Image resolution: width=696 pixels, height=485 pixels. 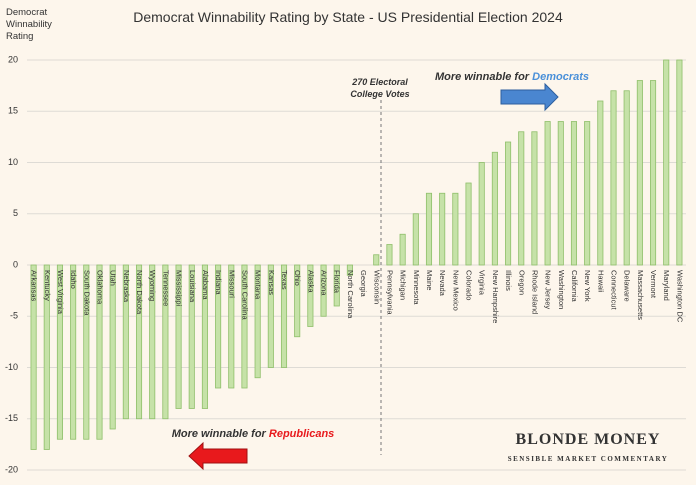 I want to click on x-tick-label: Kentucky, so click(x=47, y=285).